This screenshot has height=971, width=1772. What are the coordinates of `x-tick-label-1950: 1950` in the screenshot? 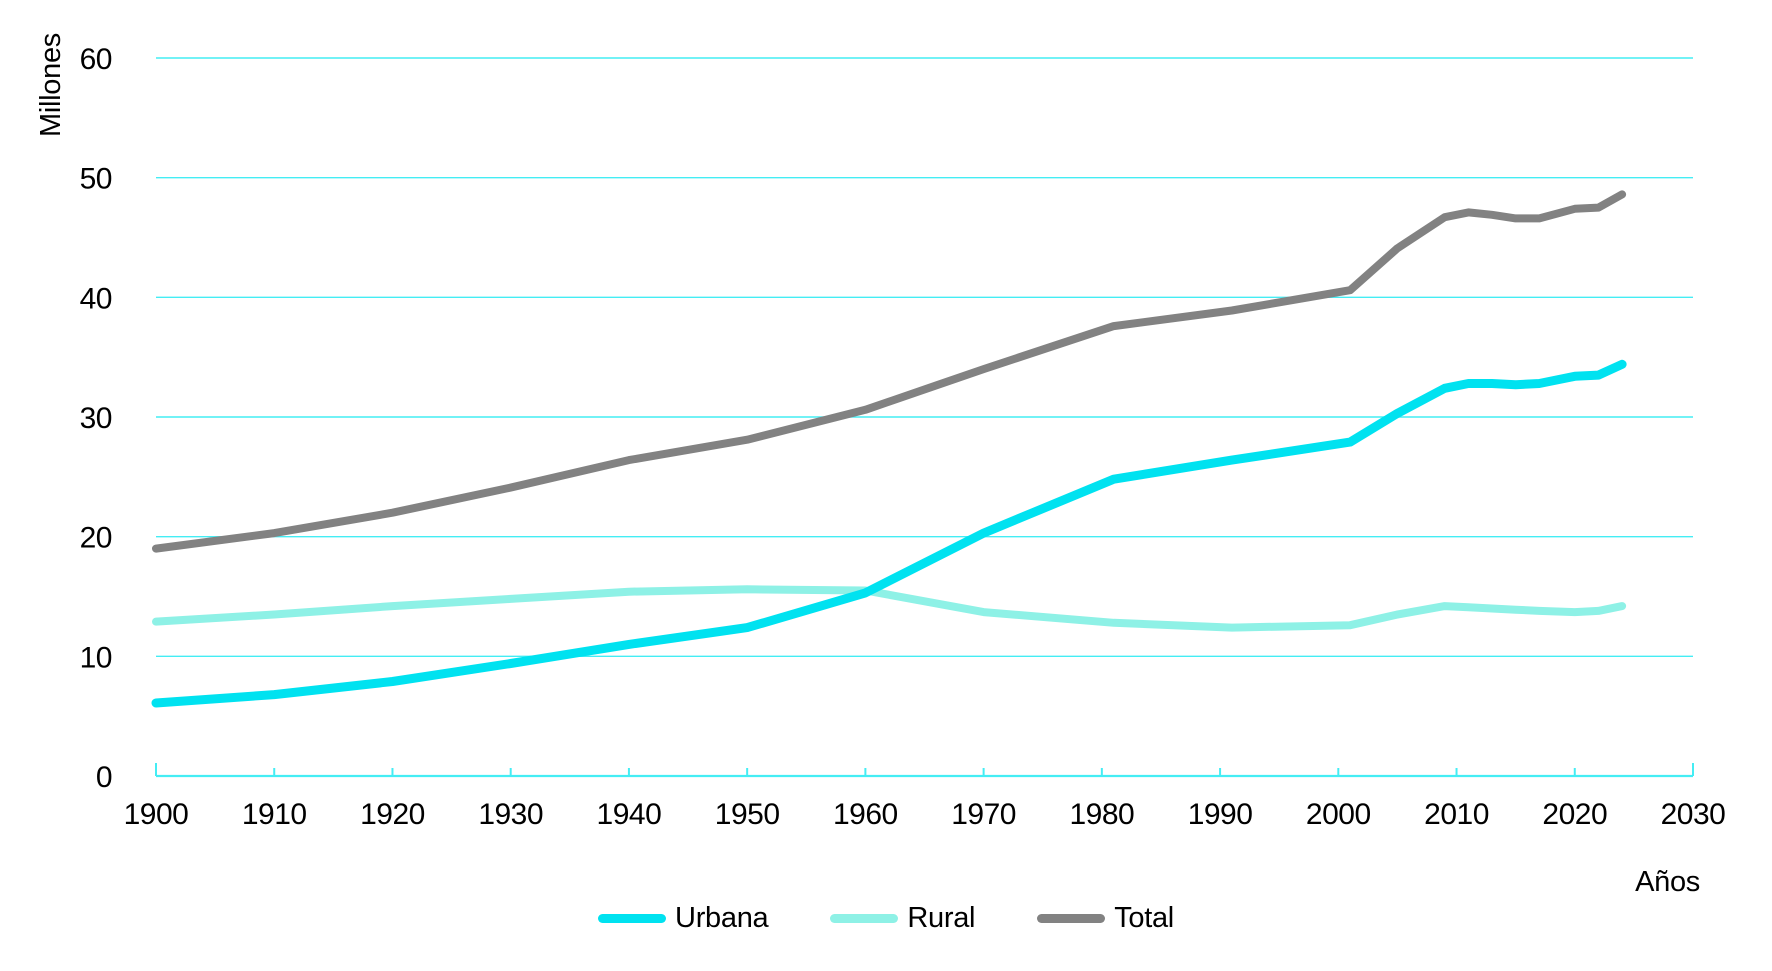 It's located at (747, 814).